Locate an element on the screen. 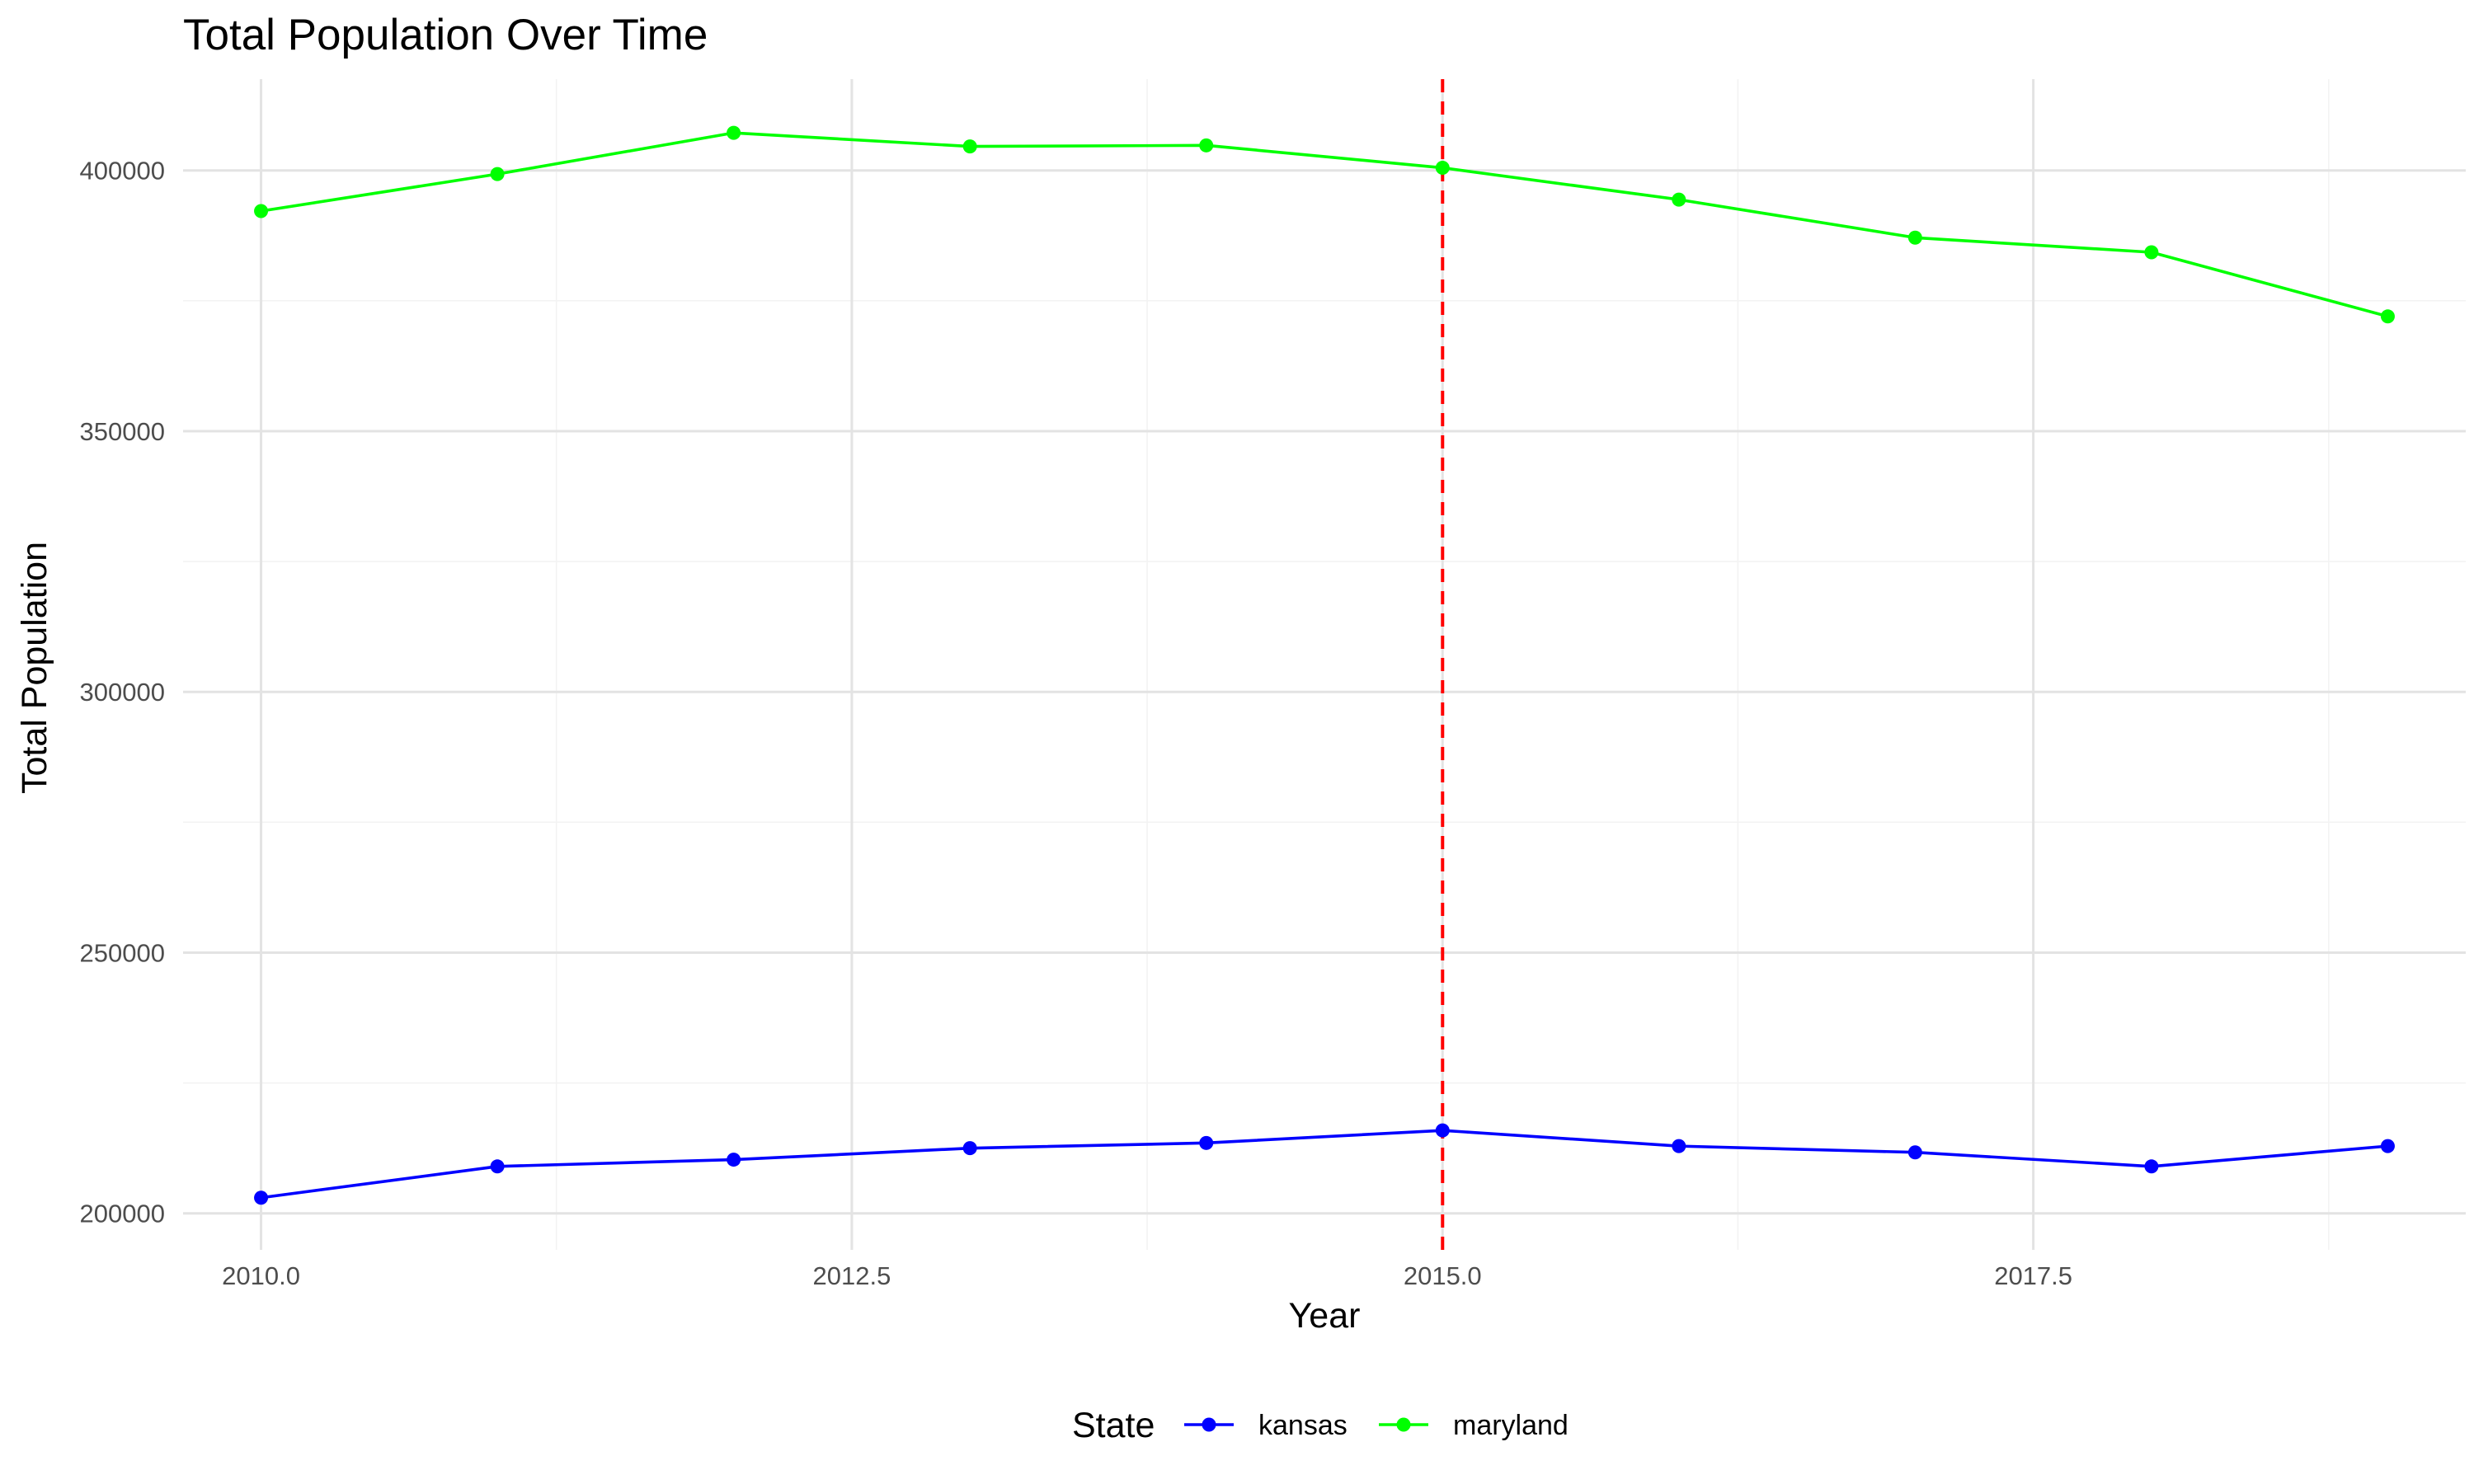 Image resolution: width=2474 pixels, height=1484 pixels. data-point-maryland-2012 is located at coordinates (734, 132).